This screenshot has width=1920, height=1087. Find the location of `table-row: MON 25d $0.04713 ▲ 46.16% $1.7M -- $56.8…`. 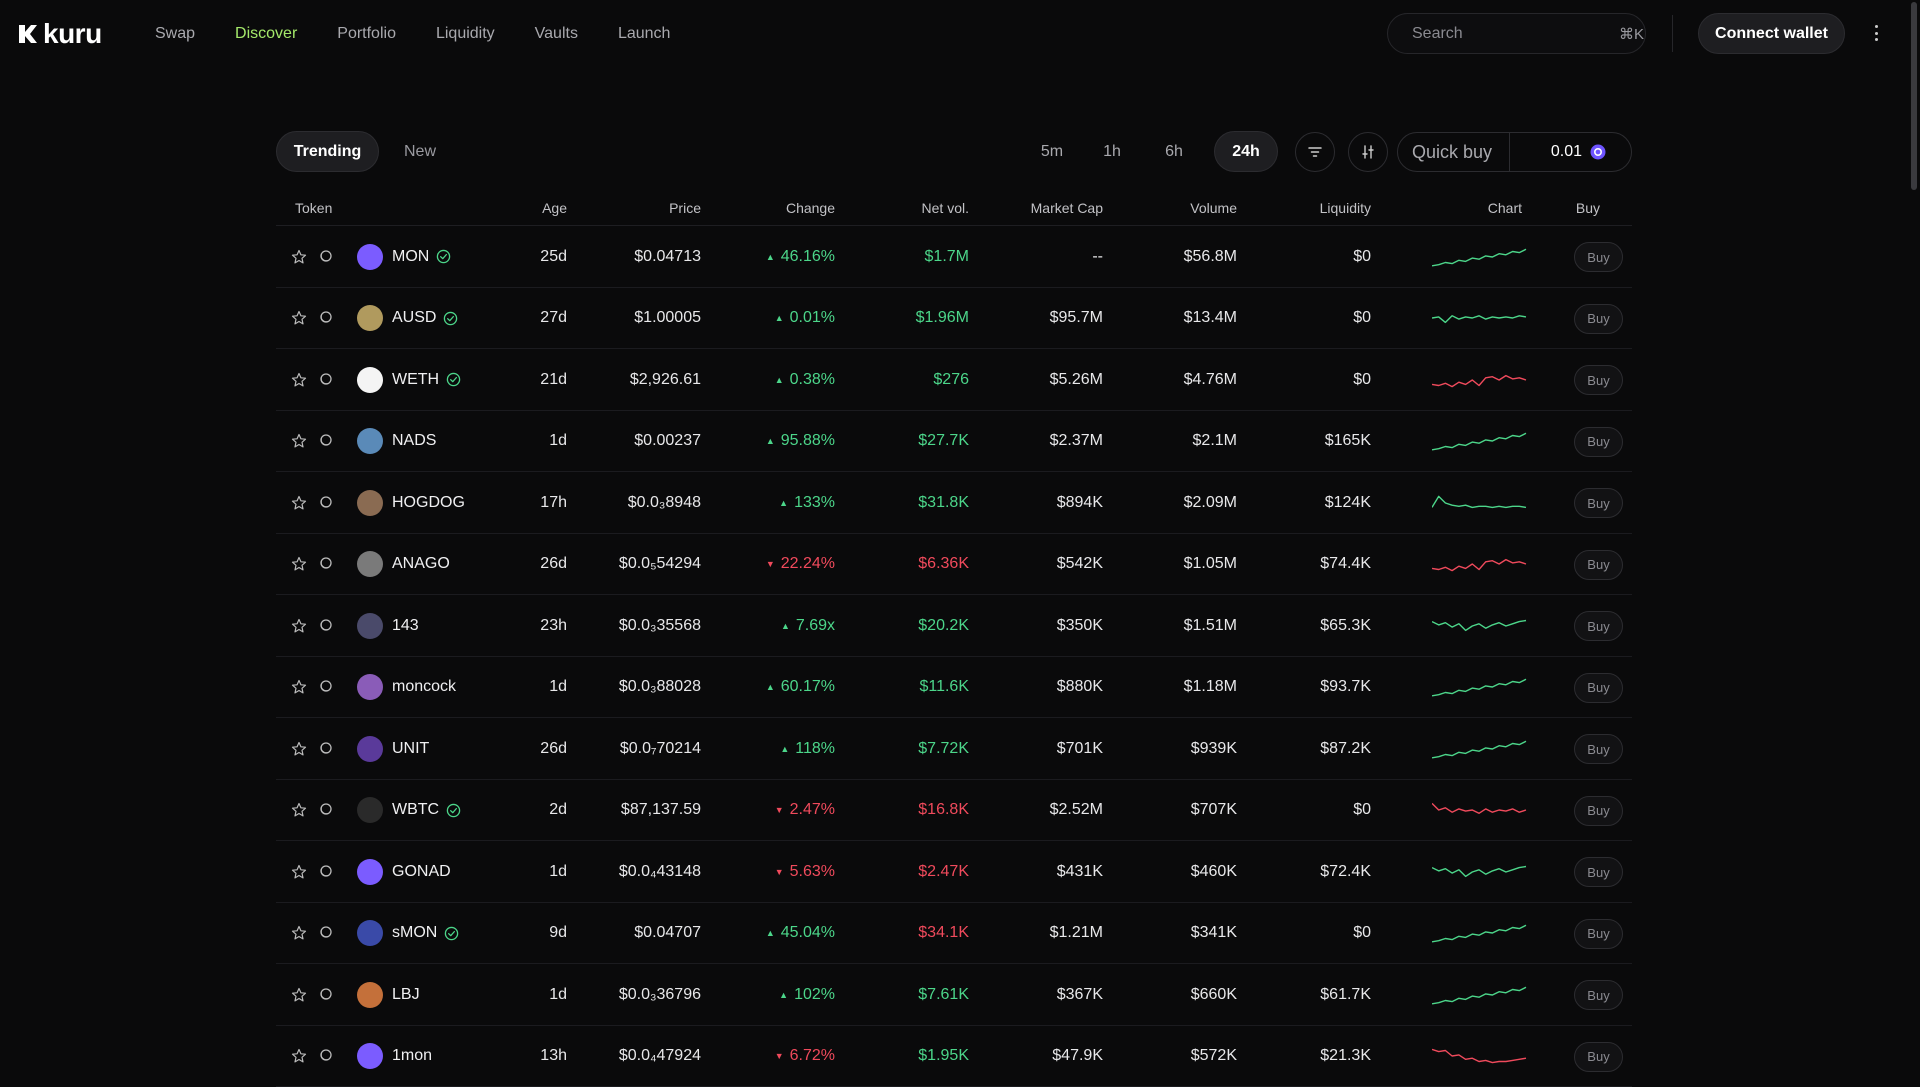

table-row: MON 25d $0.04713 ▲ 46.16% $1.7M -- $56.8… is located at coordinates (954, 257).